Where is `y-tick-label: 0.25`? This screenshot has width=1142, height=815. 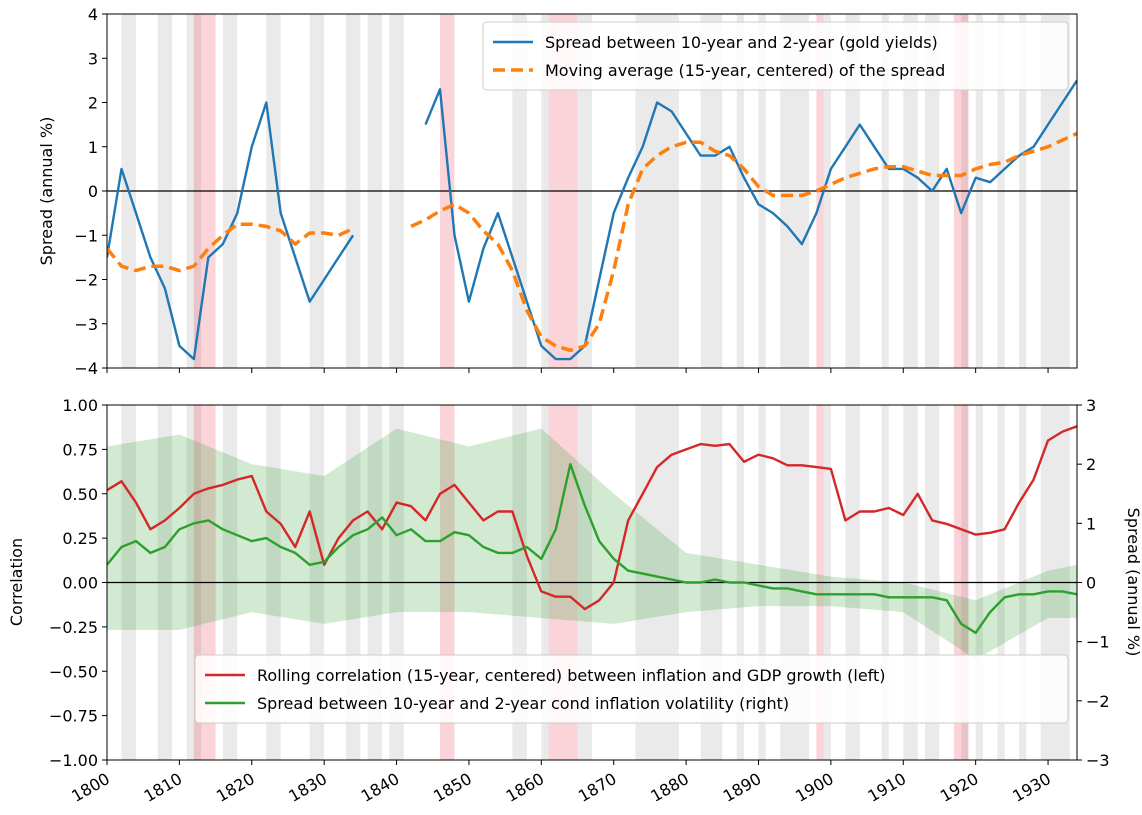
y-tick-label: 0.25 is located at coordinates (80, 538).